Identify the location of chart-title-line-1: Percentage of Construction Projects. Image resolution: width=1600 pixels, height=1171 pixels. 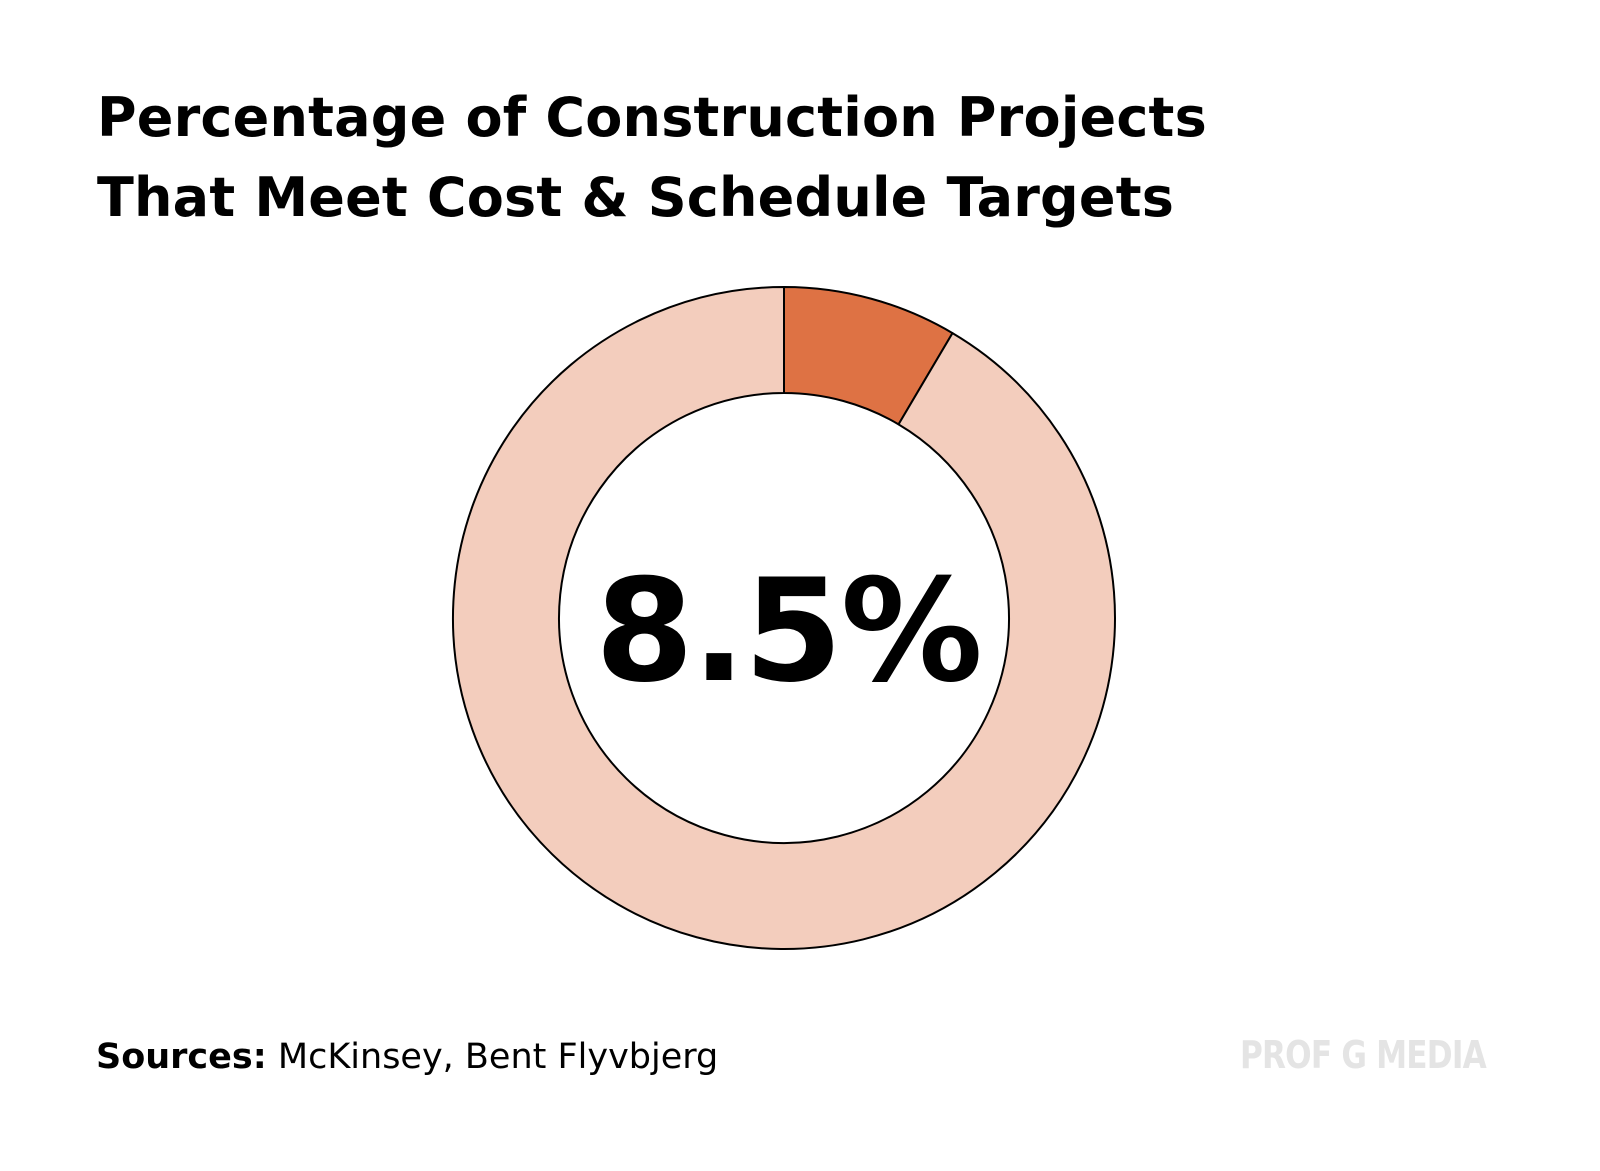
(652, 117).